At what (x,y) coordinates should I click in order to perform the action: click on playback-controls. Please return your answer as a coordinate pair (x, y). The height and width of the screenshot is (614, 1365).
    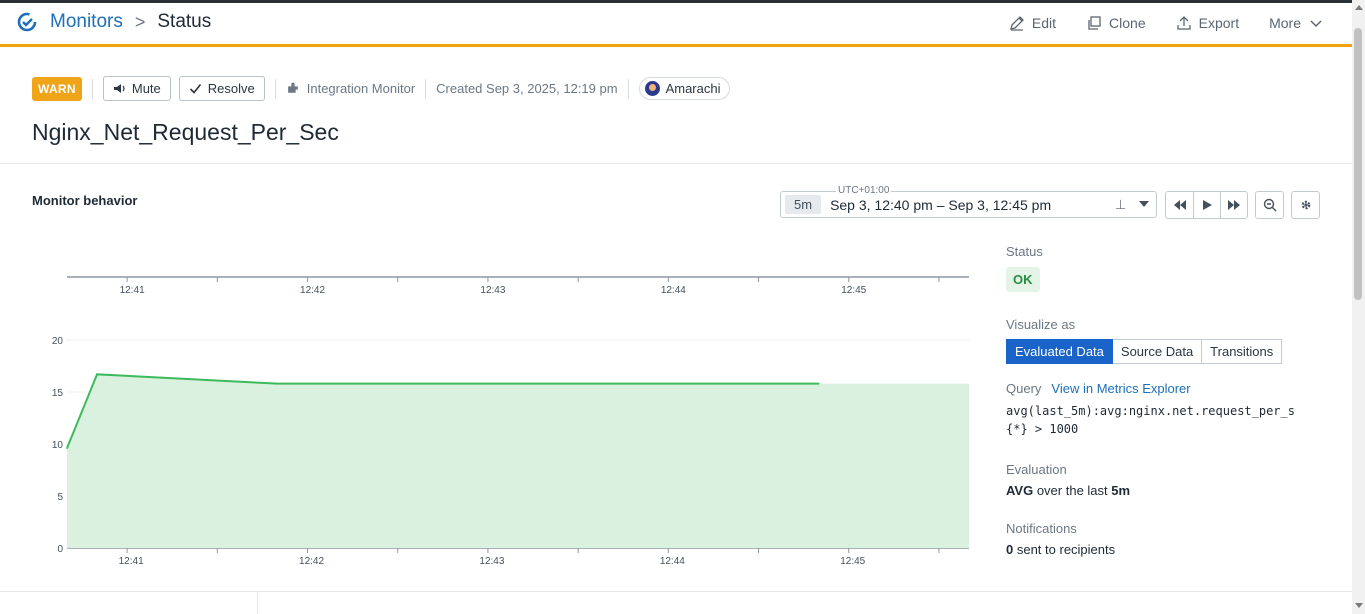
    Looking at the image, I should click on (1206, 205).